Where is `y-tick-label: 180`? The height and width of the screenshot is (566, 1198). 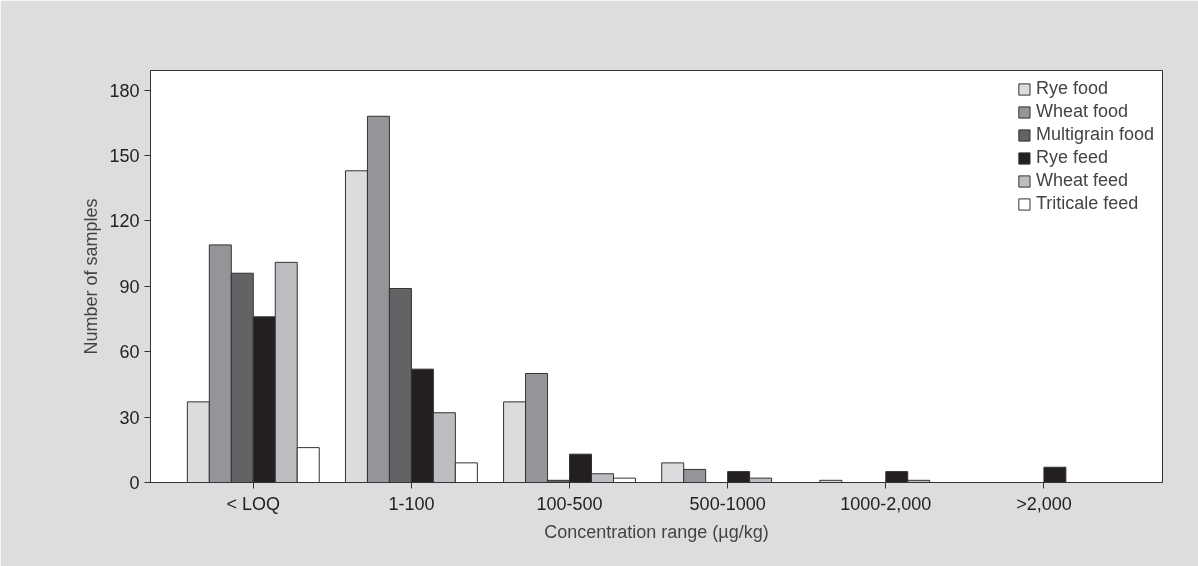
y-tick-label: 180 is located at coordinates (124, 90).